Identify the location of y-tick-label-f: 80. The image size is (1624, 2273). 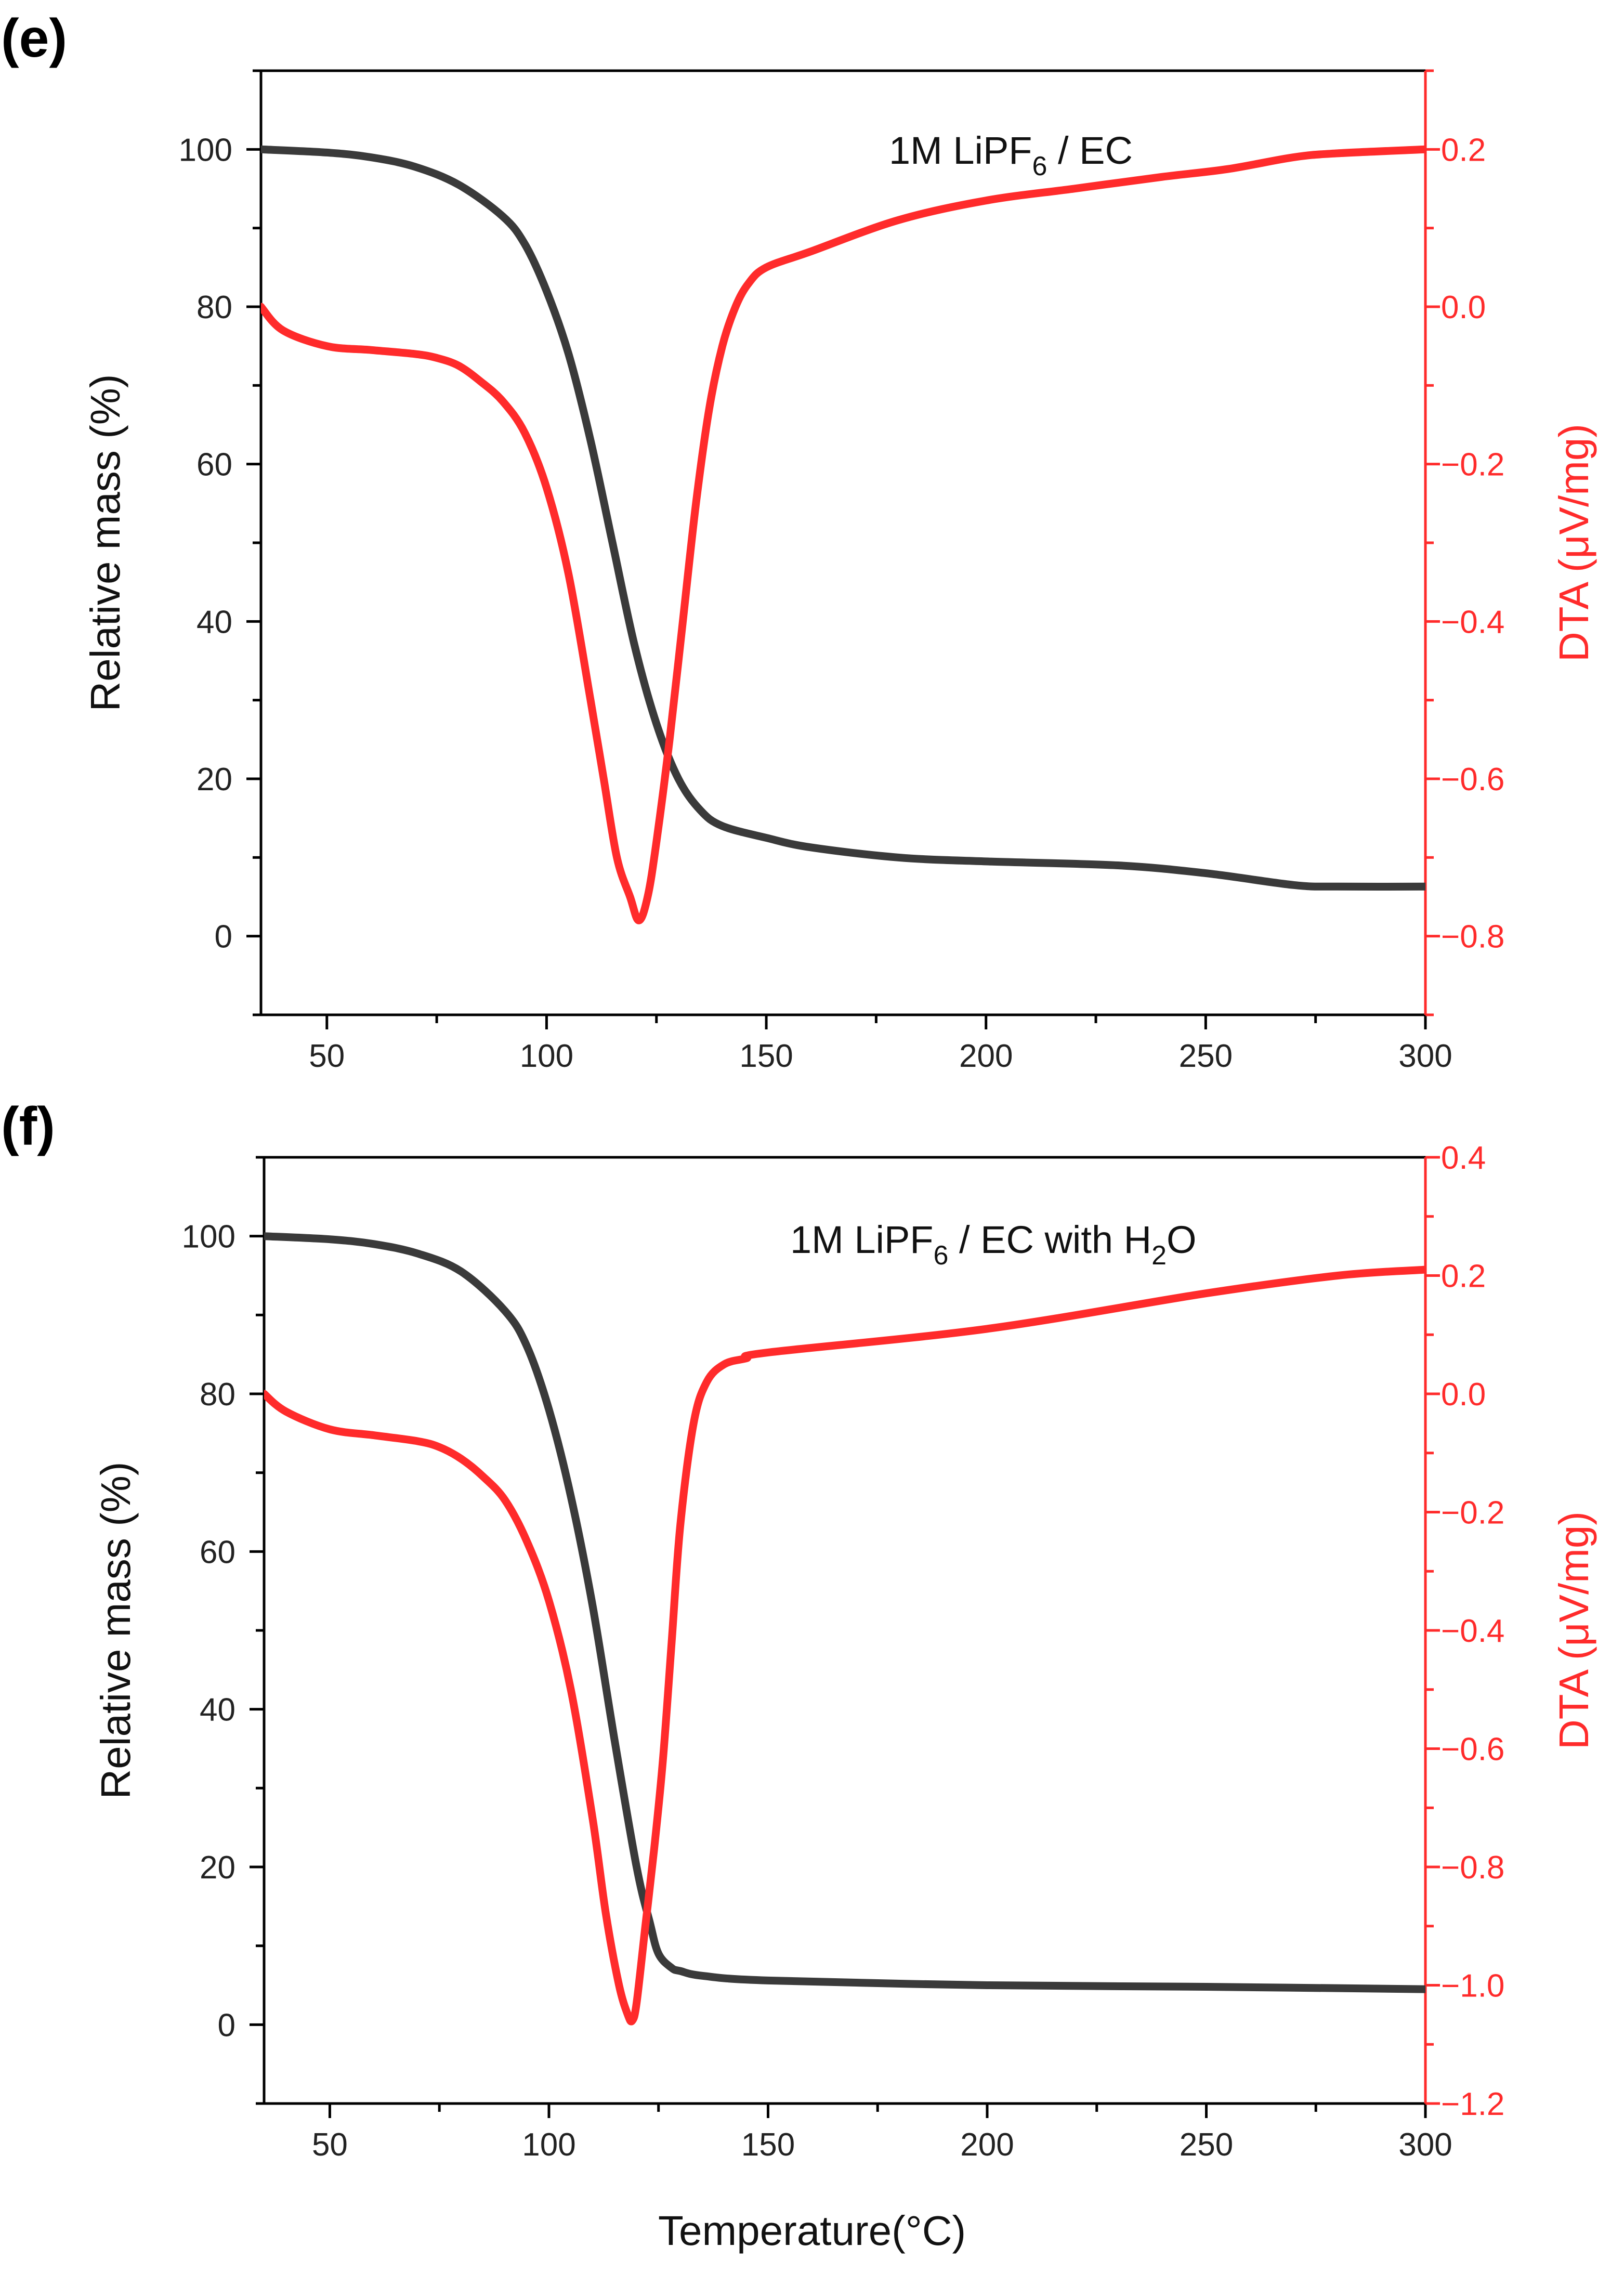
(217, 1395).